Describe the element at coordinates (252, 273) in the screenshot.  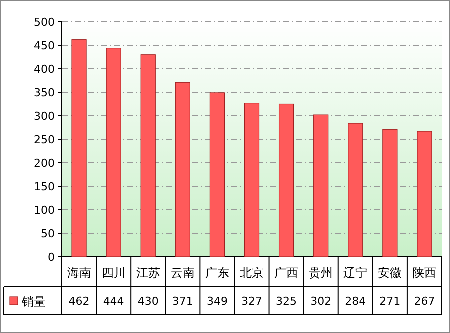
I see `x-tick-label: 北京` at that location.